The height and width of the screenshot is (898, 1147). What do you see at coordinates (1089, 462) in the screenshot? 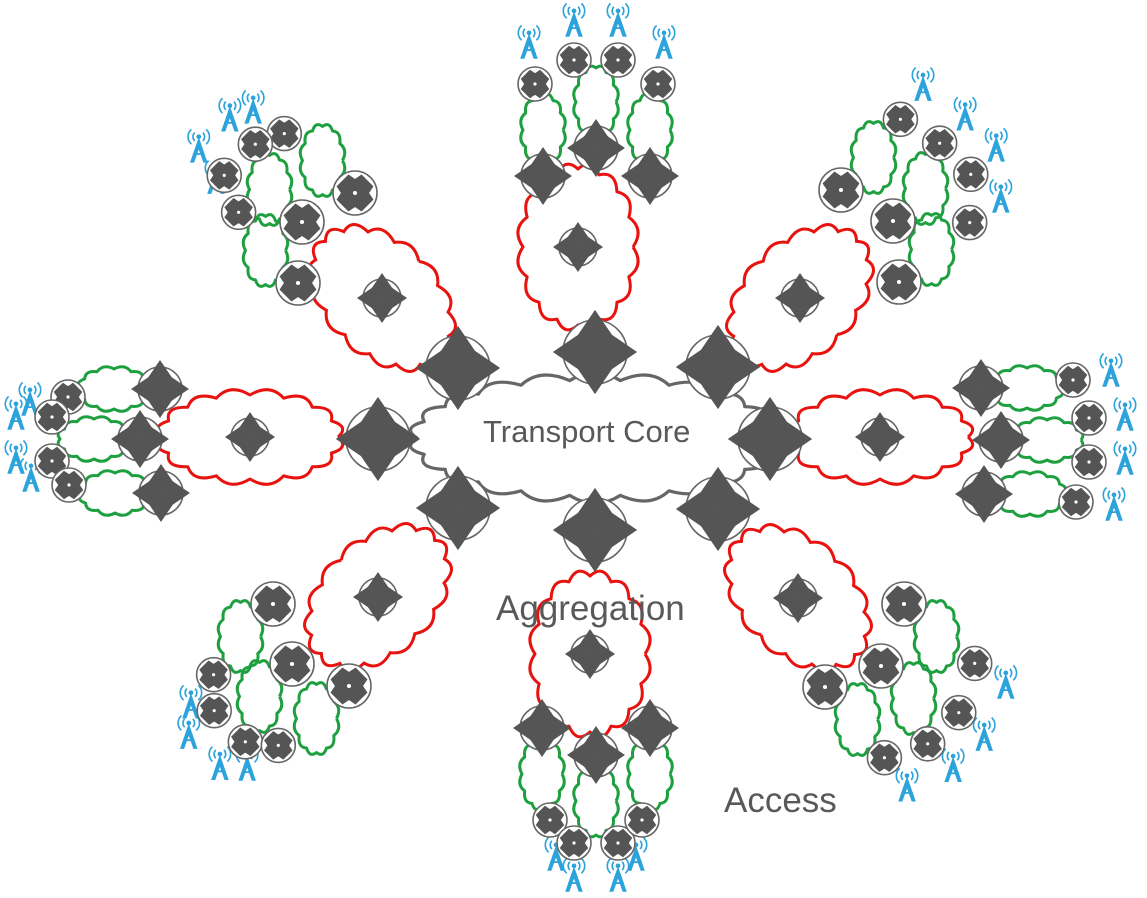
I see `access-node-3-2b` at bounding box center [1089, 462].